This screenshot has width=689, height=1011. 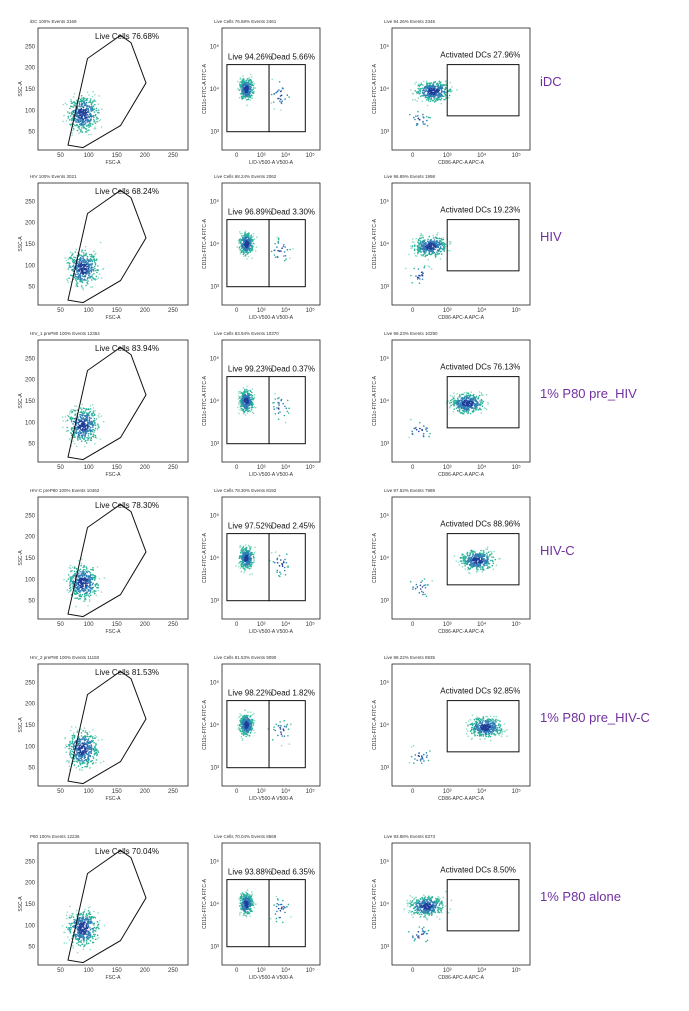 I want to click on x-tick-label: 10³, so click(x=447, y=311).